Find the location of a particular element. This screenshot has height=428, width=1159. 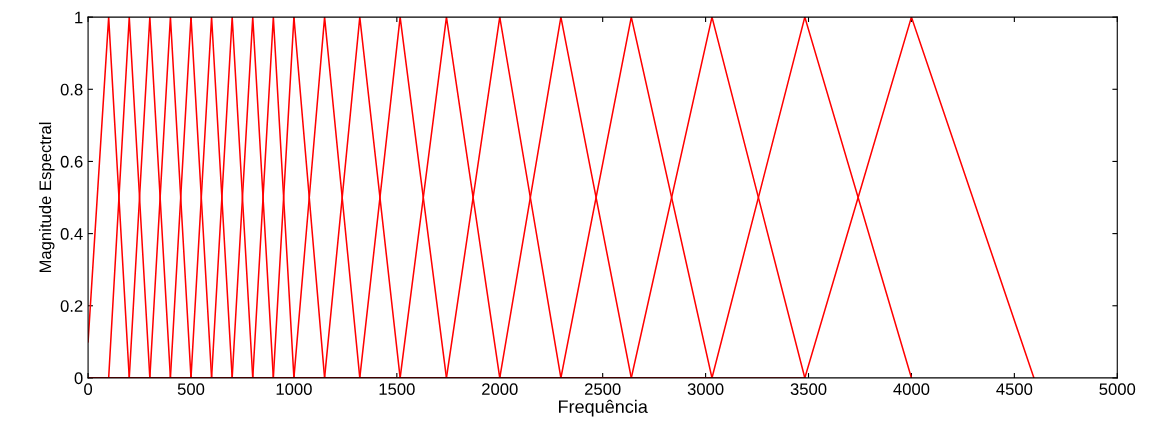

y-tick-label: 0.4 is located at coordinates (71, 234).